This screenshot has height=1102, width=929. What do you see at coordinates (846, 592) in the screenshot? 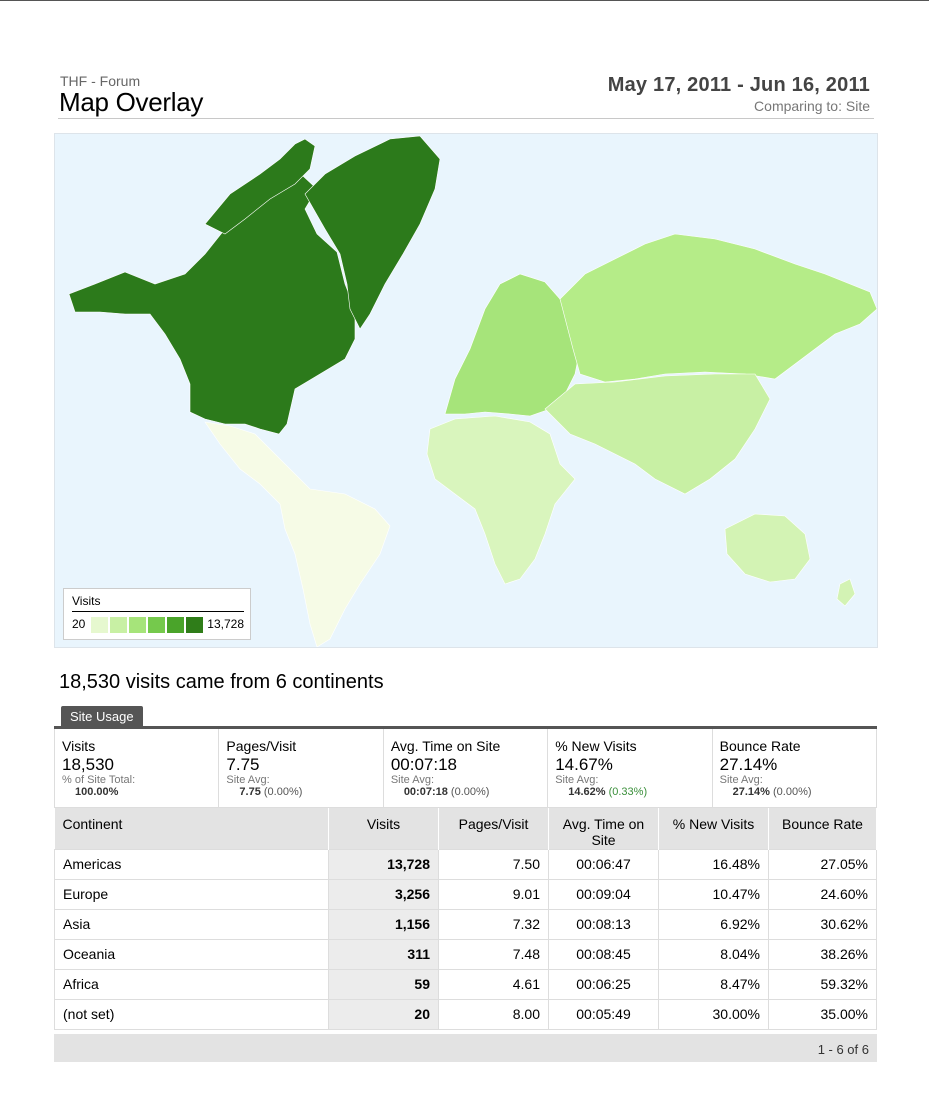
I see `region-new-zealand` at bounding box center [846, 592].